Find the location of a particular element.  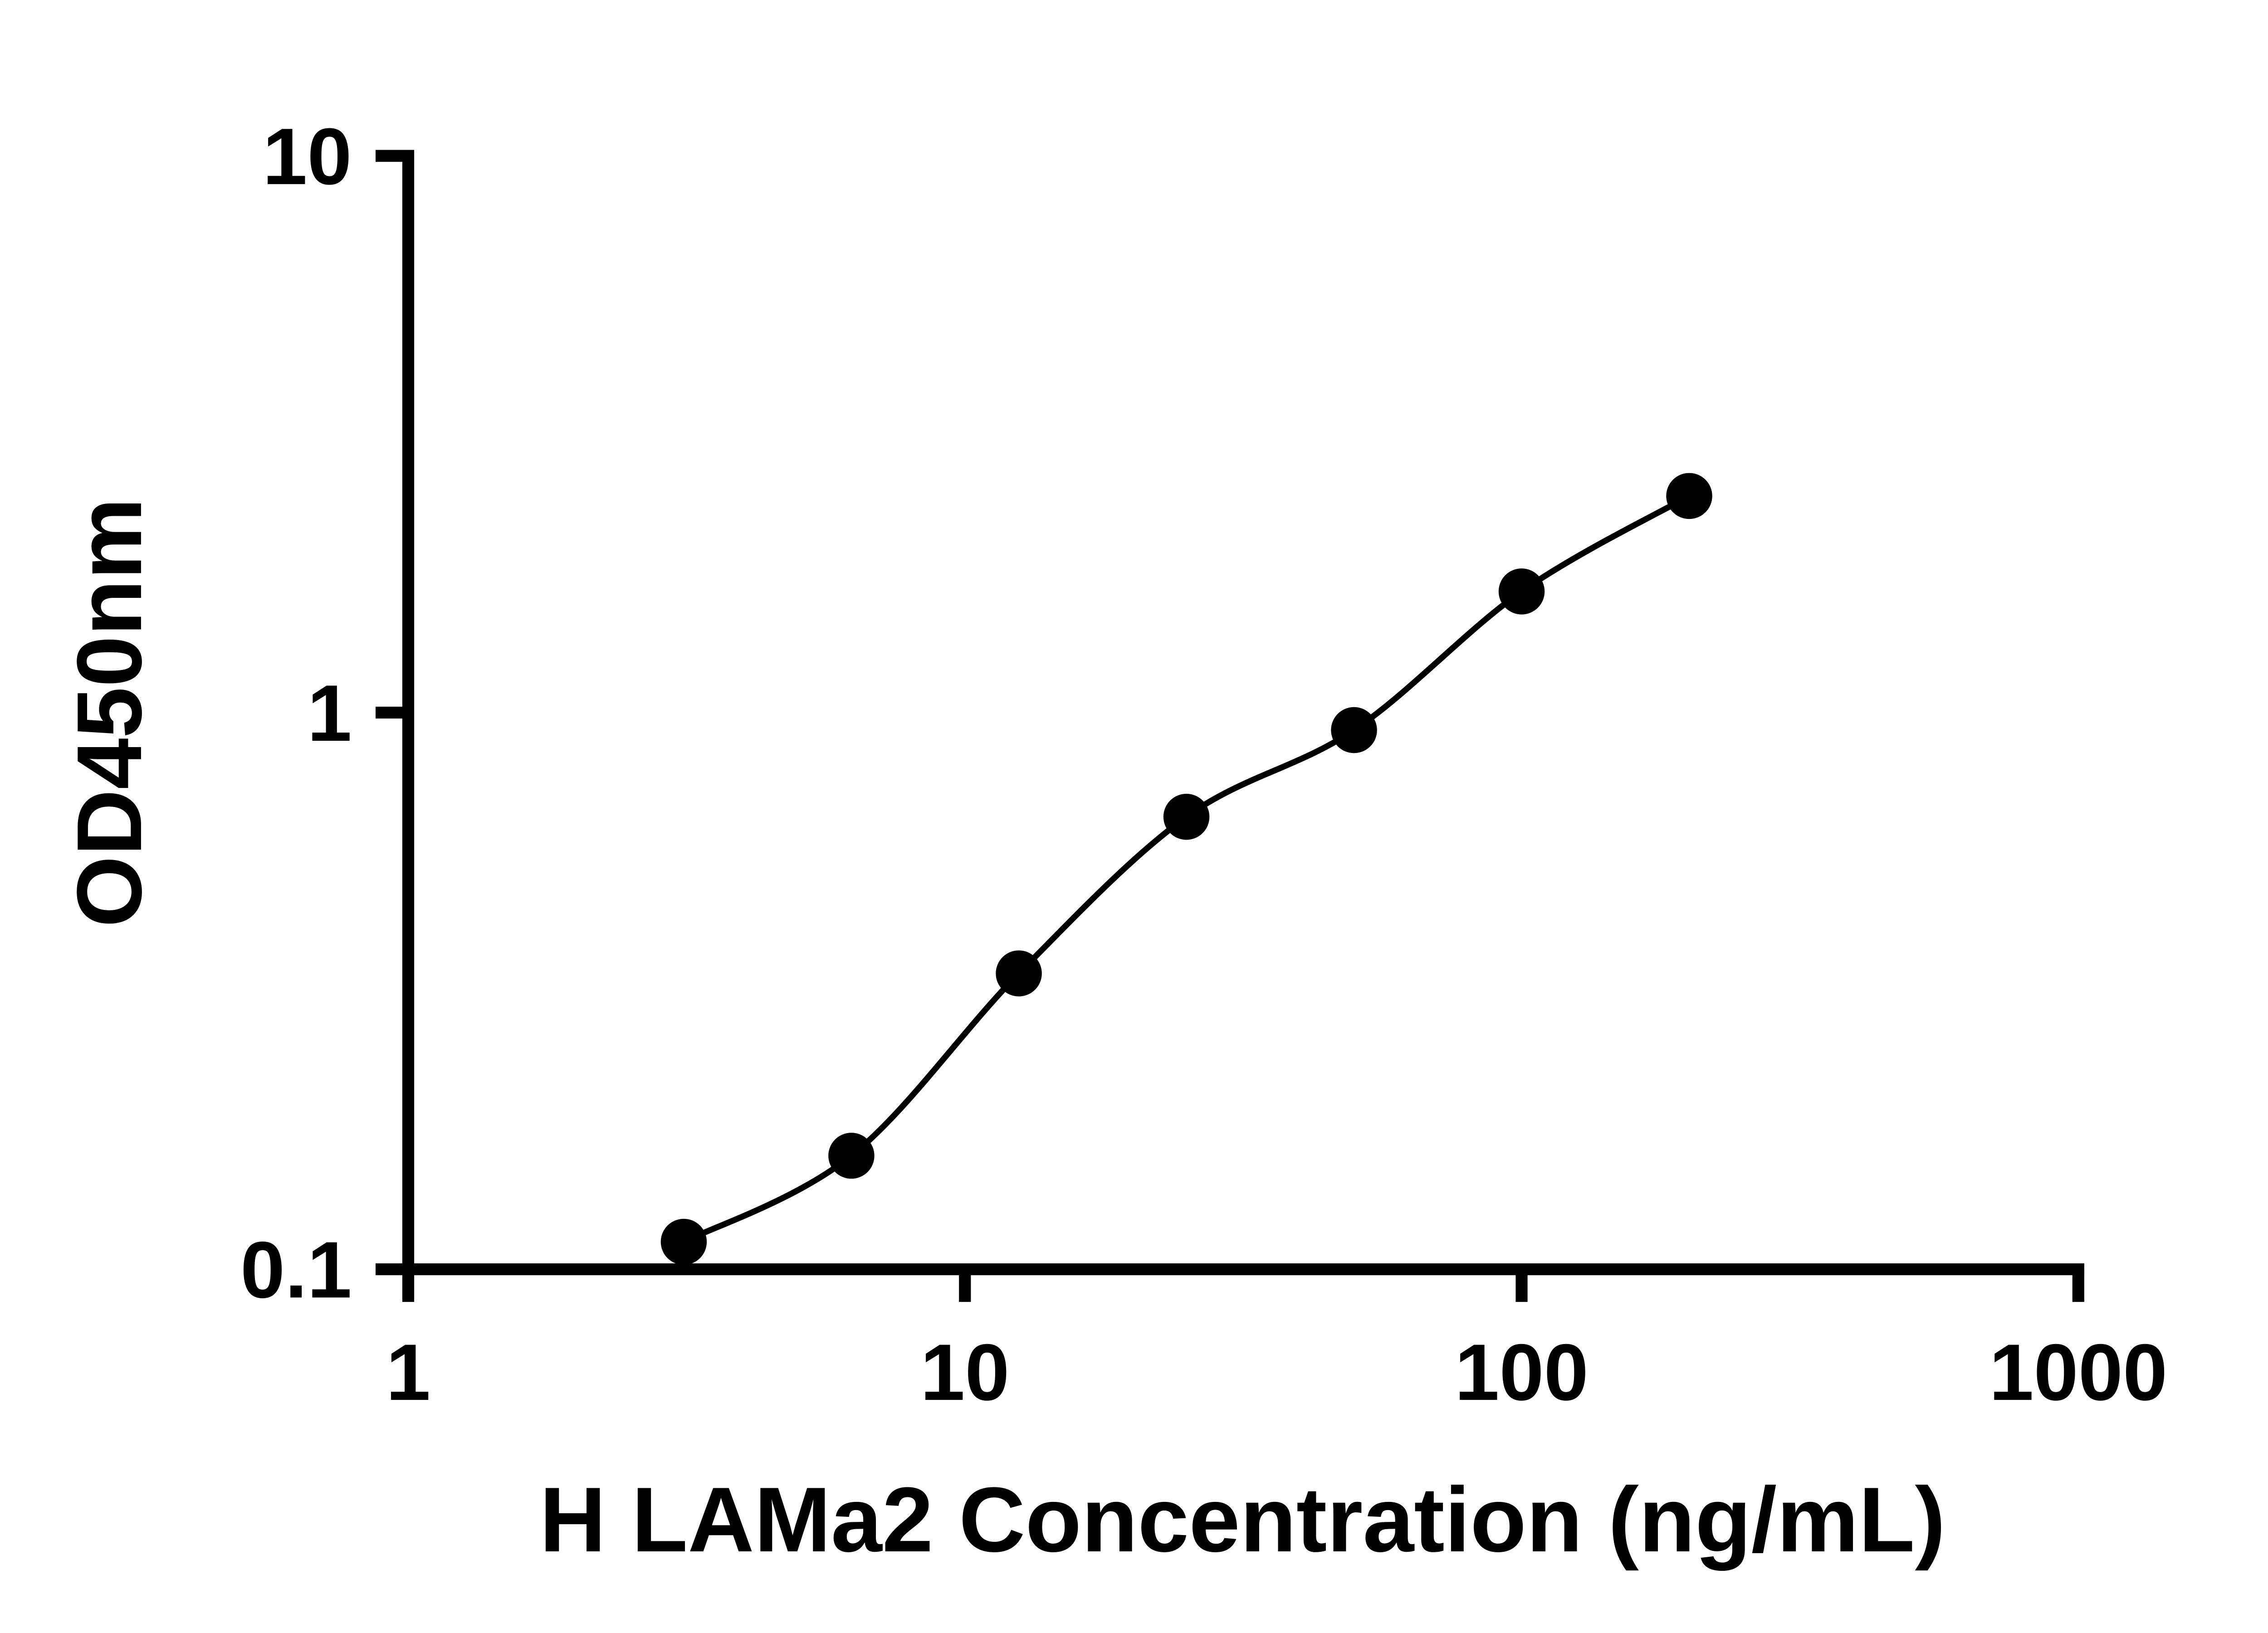

x-axis-title: H LAMa2 Concentration (ng/mL) is located at coordinates (1242, 1519).